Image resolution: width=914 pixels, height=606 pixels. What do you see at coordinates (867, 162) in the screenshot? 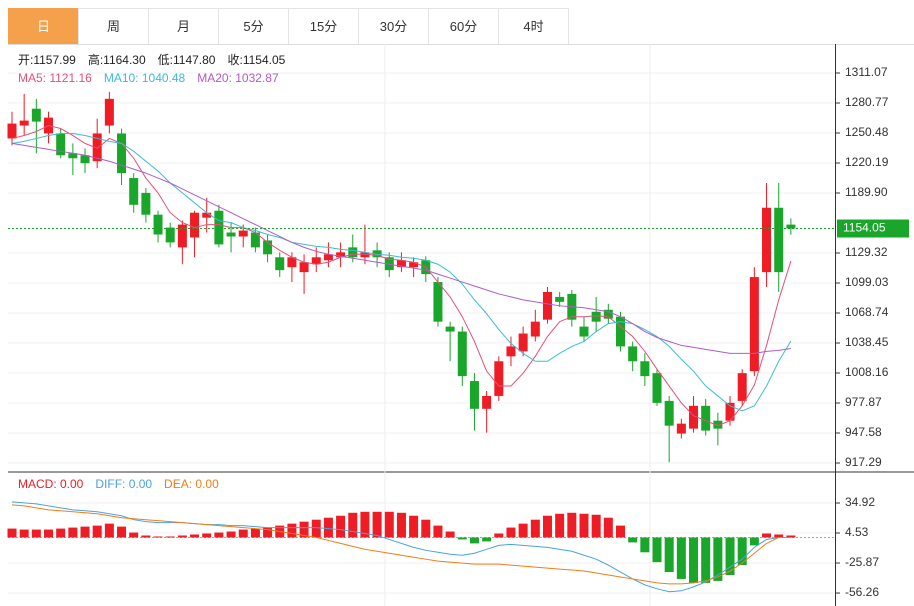
I see `y-tick-label: 1220.19` at bounding box center [867, 162].